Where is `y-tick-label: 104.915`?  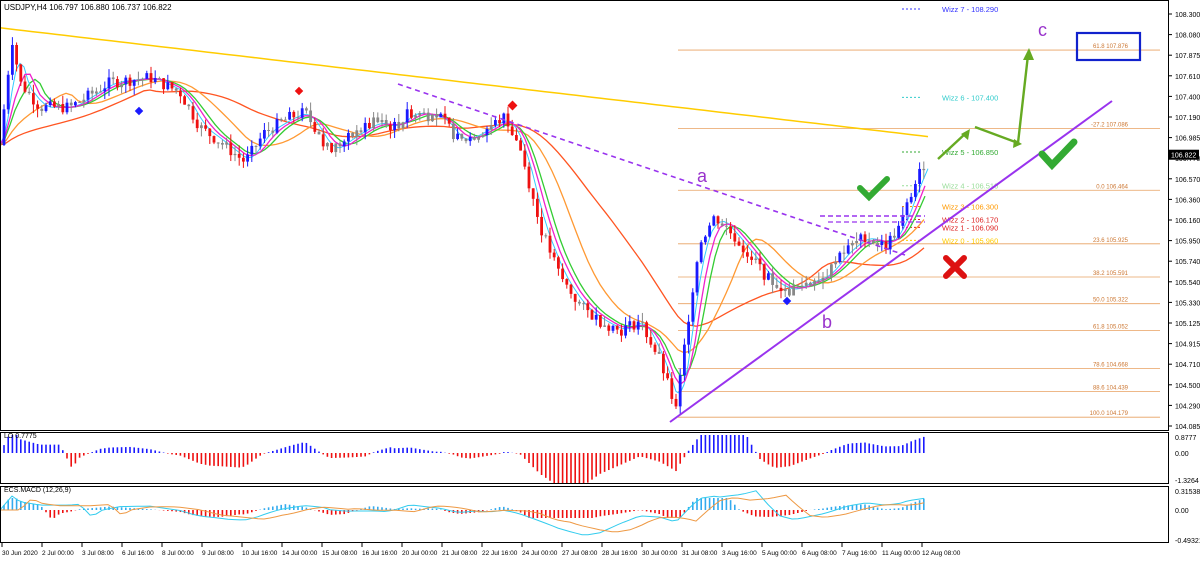
y-tick-label: 104.915 is located at coordinates (1187, 345).